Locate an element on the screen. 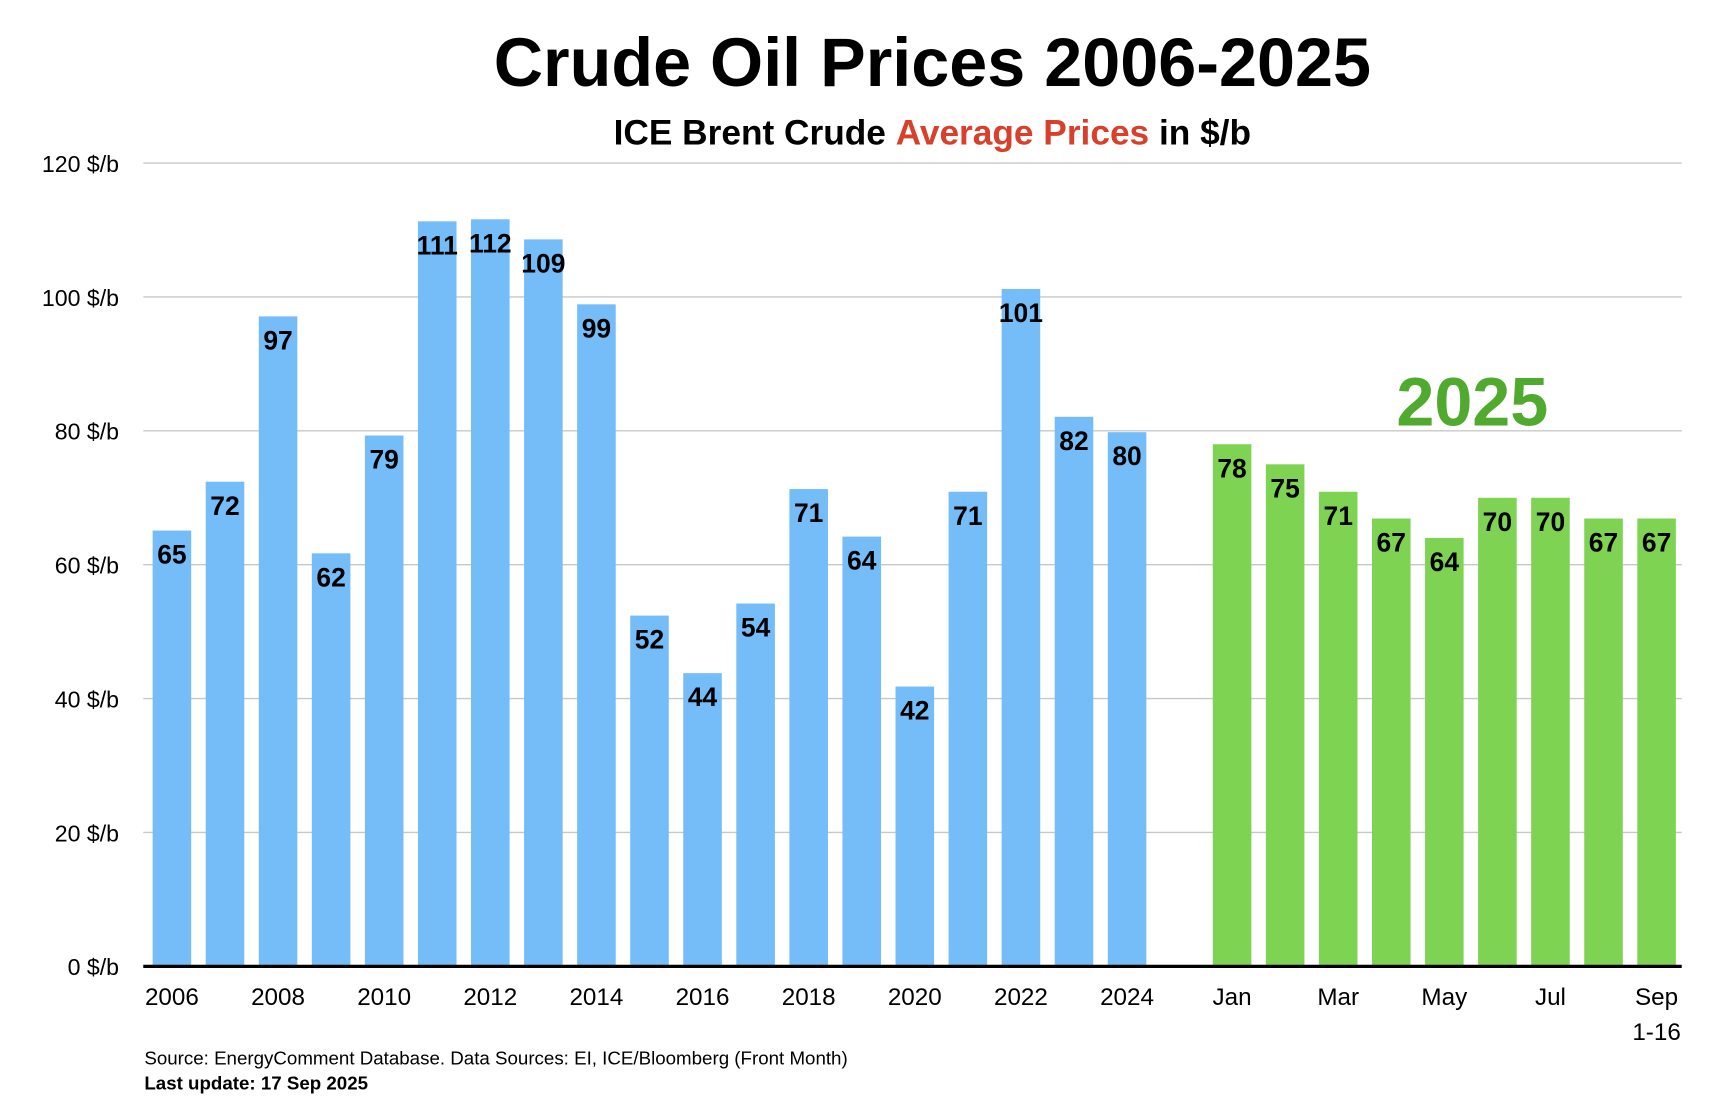 The width and height of the screenshot is (1728, 1114). y-tick-label: 100 $/b is located at coordinates (80, 298).